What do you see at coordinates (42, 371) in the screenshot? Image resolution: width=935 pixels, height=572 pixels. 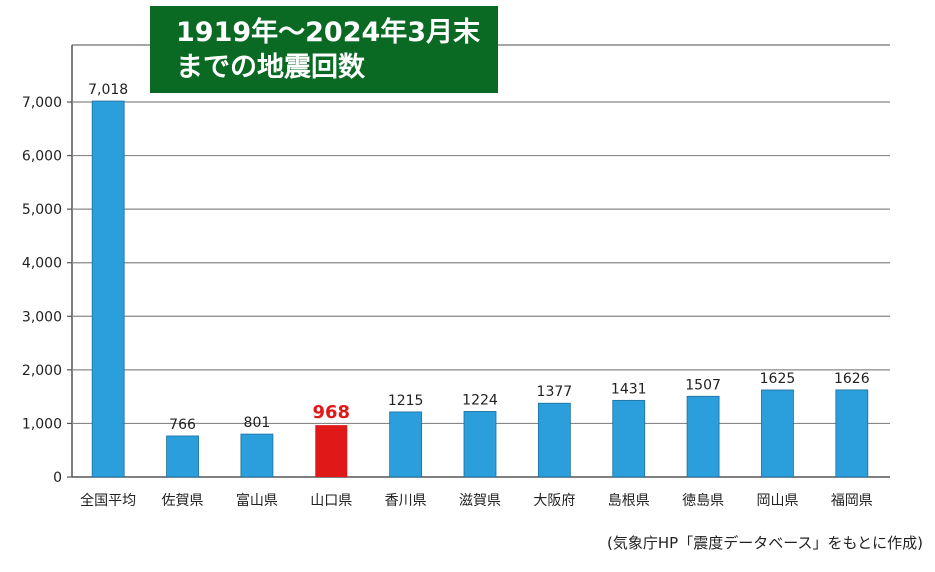 I see `y-tick-label: 2,000` at bounding box center [42, 371].